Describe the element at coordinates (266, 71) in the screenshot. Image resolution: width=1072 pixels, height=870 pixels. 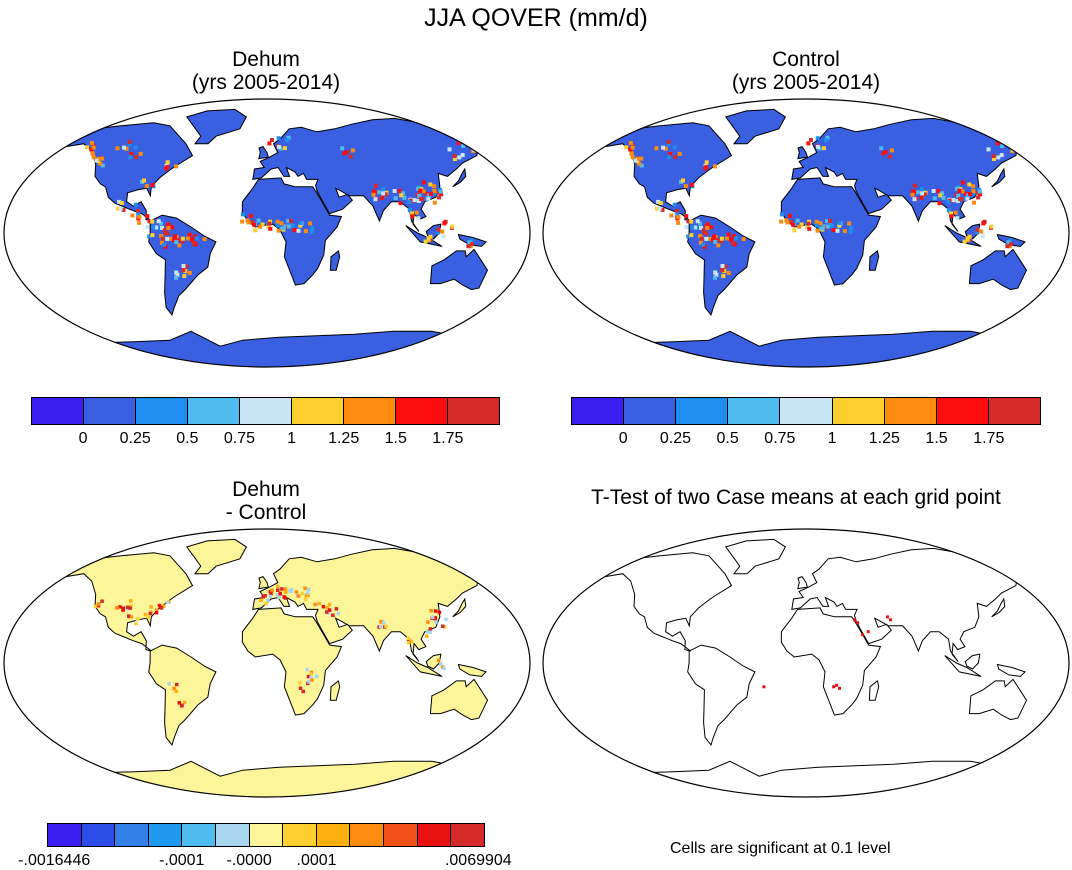
I see `dehum-title: Dehum (yrs 2005-2014)` at that location.